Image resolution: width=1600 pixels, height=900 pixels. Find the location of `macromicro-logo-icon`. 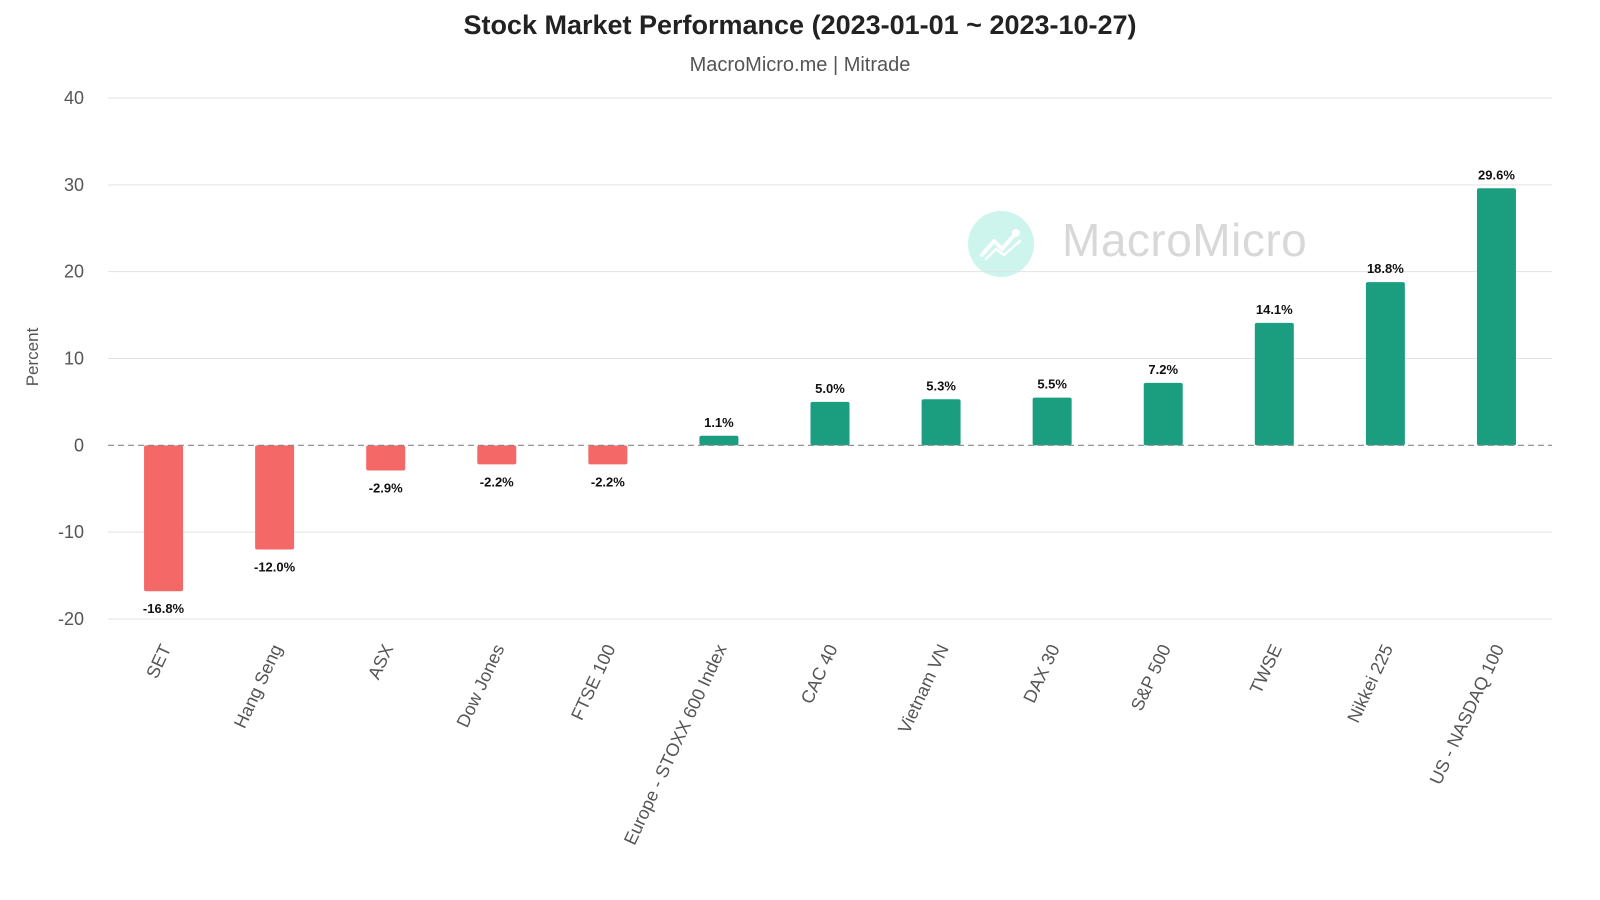

macromicro-logo-icon is located at coordinates (1001, 244).